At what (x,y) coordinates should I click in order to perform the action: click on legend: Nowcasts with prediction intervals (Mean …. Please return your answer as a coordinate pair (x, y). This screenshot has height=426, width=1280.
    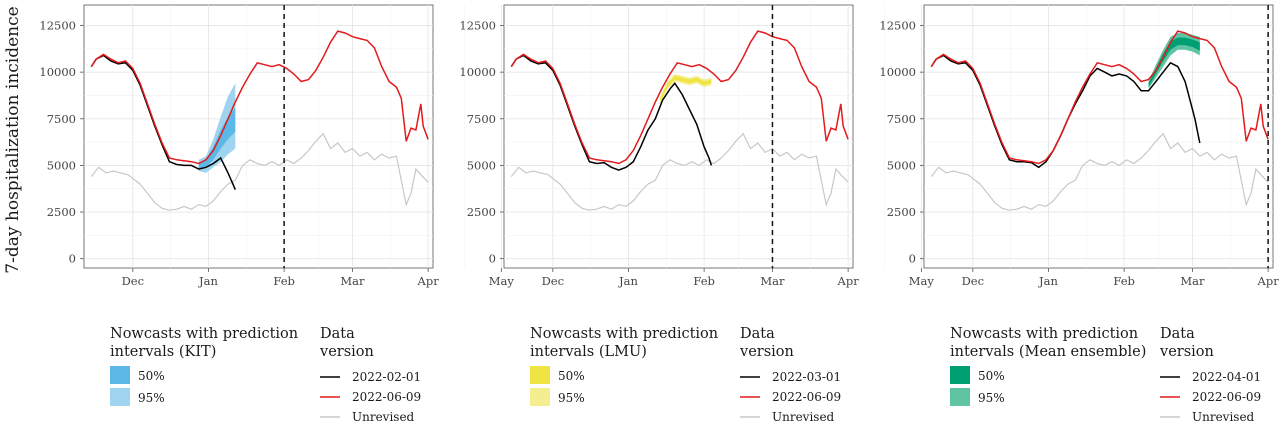
    Looking at the image, I should click on (1105, 375).